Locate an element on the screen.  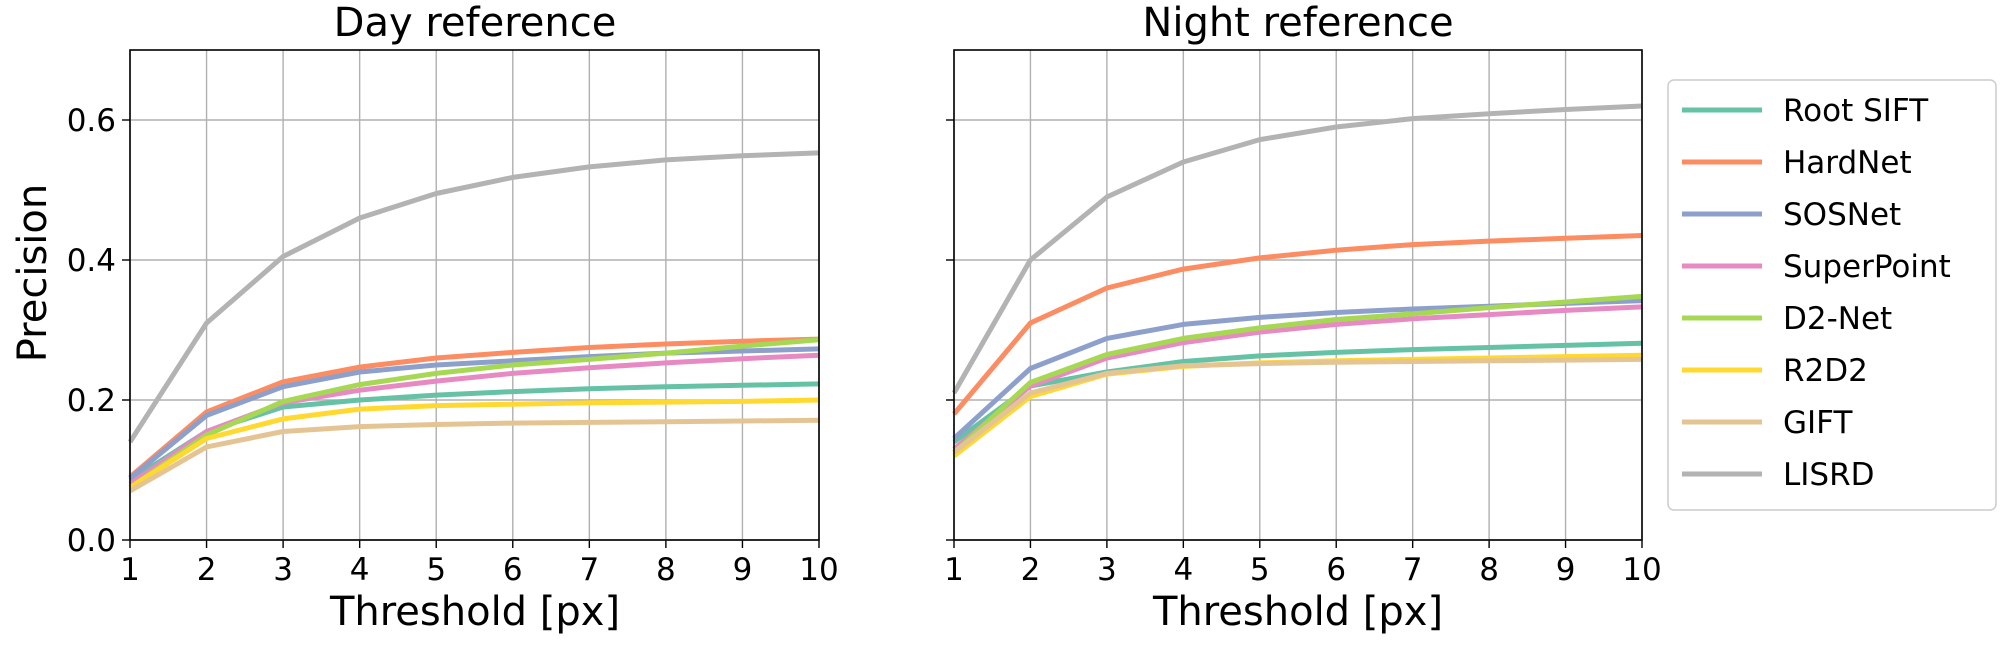
day-tick-label-y: 0.6 is located at coordinates (91, 121).